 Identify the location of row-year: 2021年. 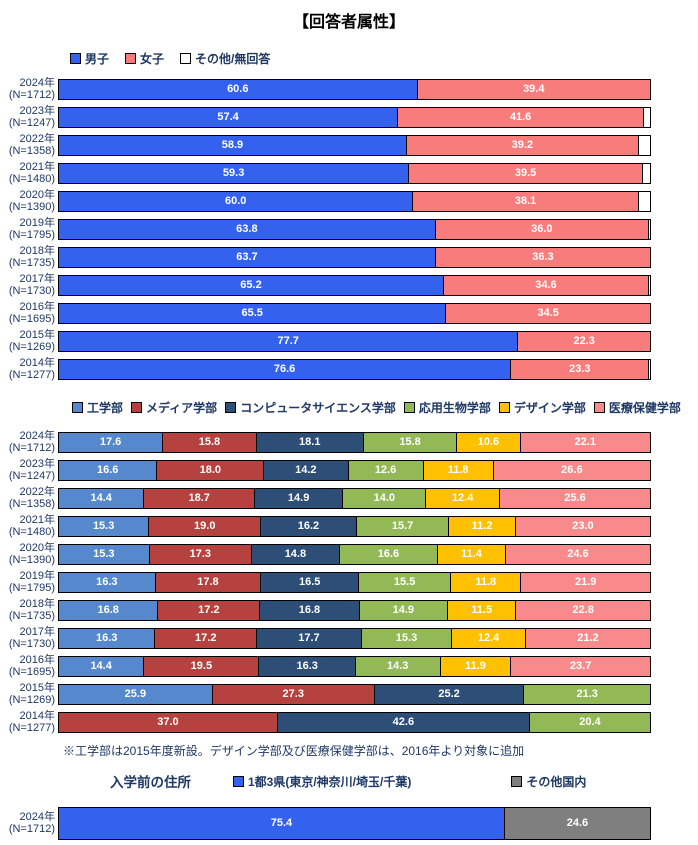
(37, 519).